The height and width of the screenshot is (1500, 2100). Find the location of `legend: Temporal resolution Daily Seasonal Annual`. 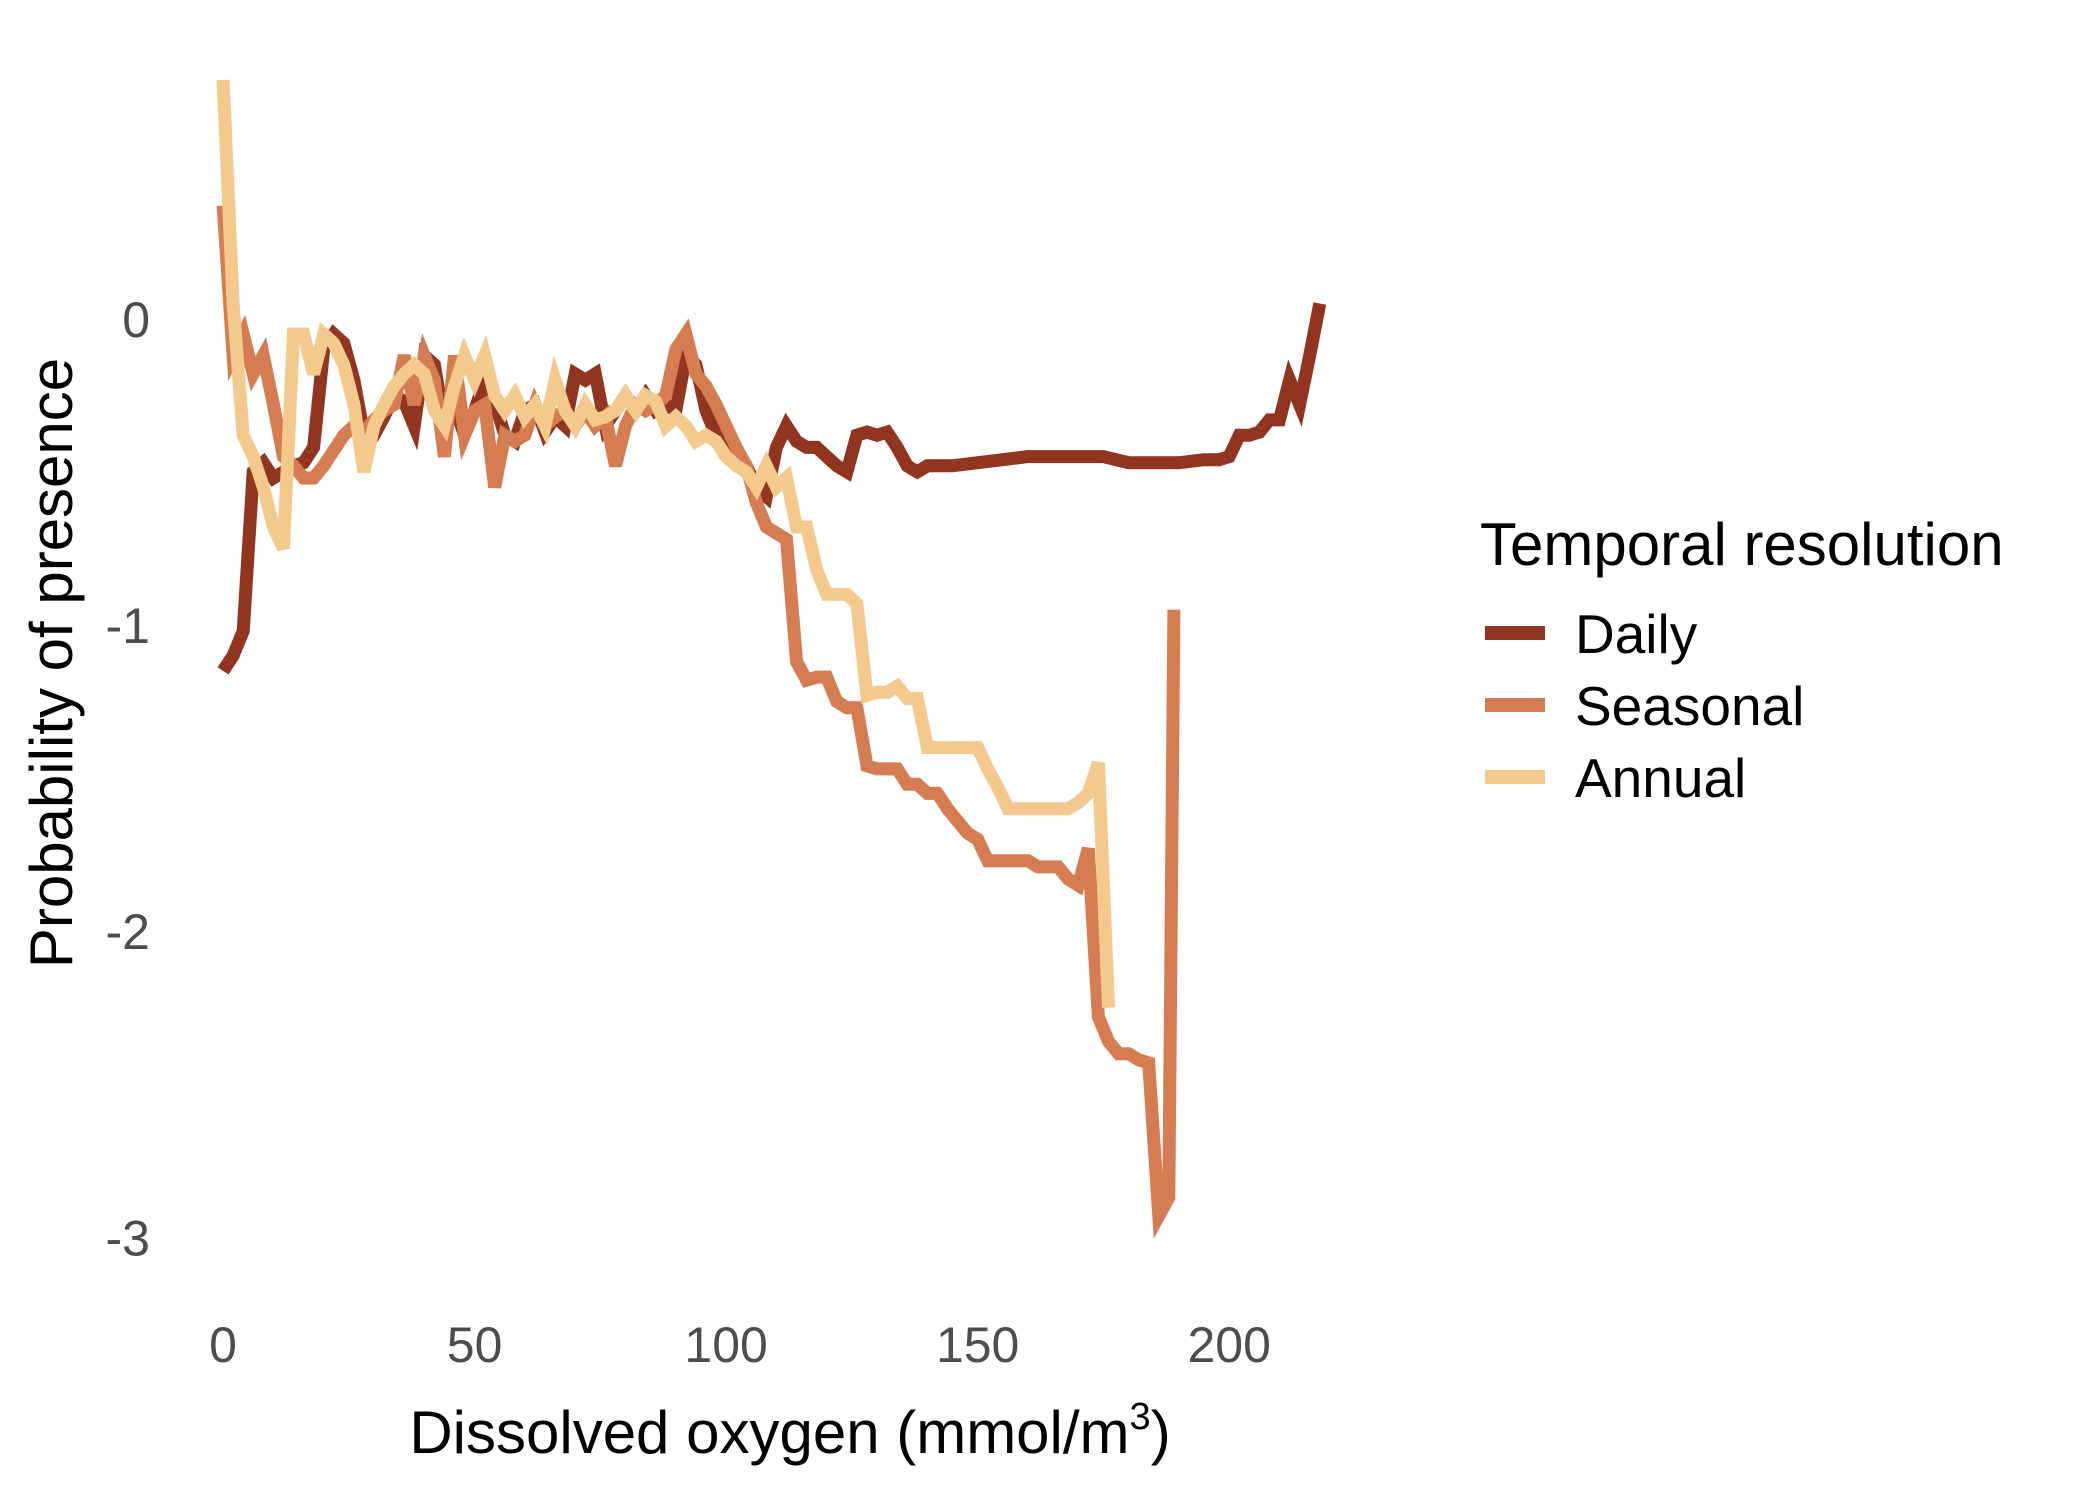

legend: Temporal resolution Daily Seasonal Annual is located at coordinates (1742, 660).